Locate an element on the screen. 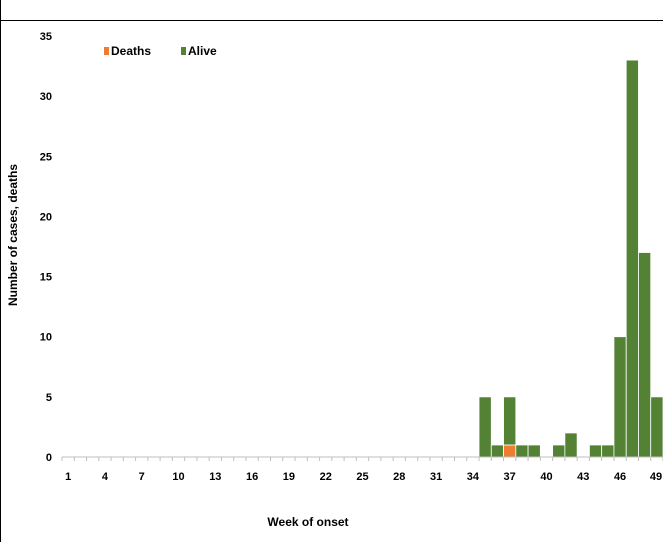  x-tick-label: 10 is located at coordinates (178, 477).